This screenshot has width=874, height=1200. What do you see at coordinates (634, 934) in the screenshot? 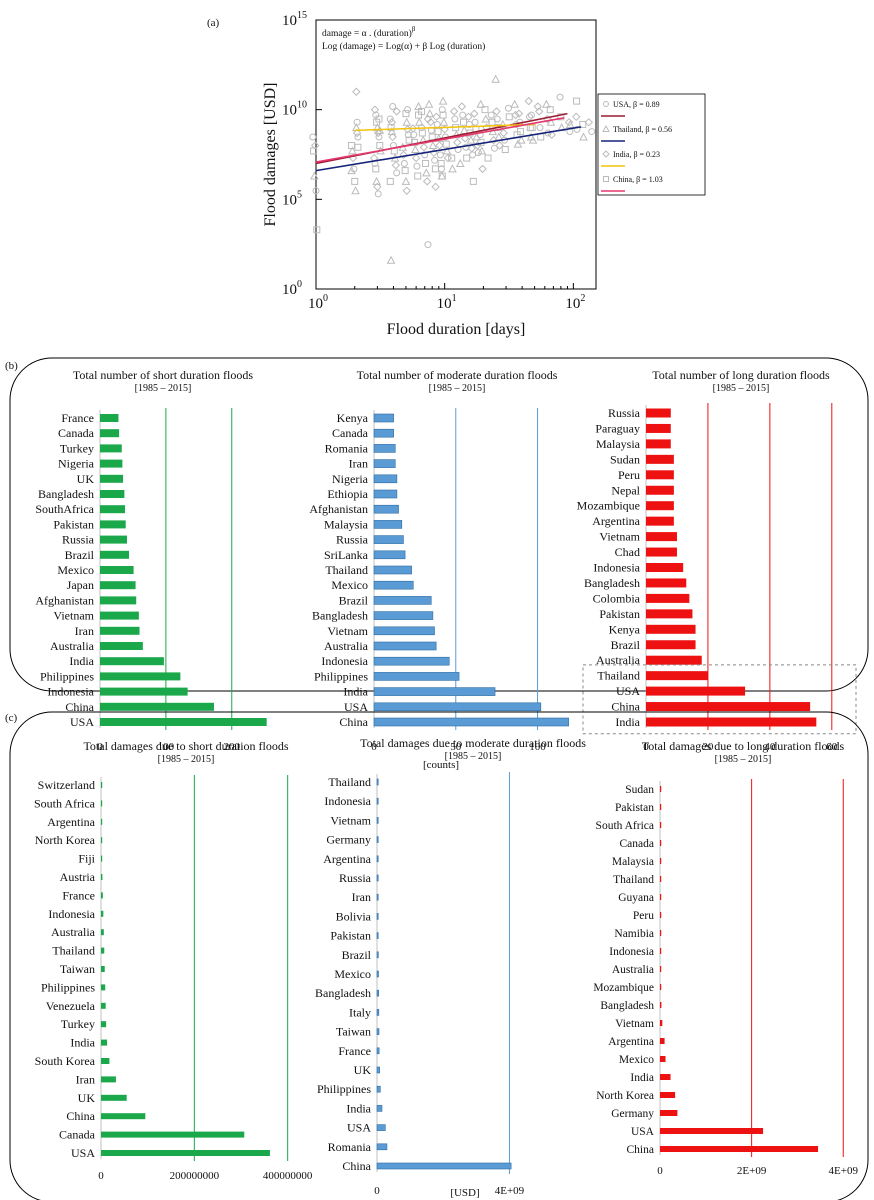
I see `category-label: Namibia` at bounding box center [634, 934].